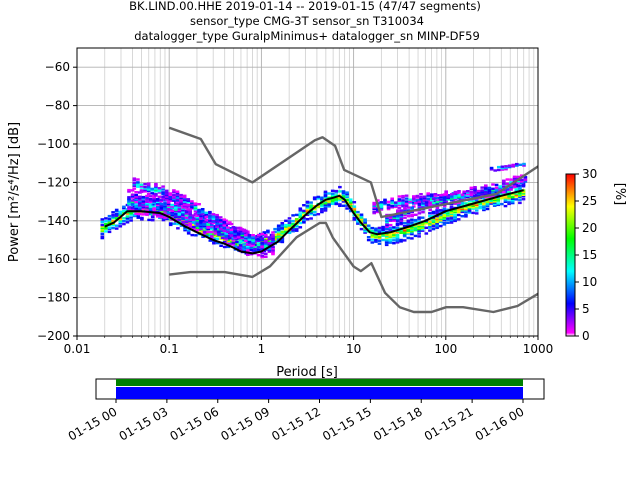 This screenshot has height=480, width=640. I want to click on x-tick-label: 0.01, so click(77, 349).